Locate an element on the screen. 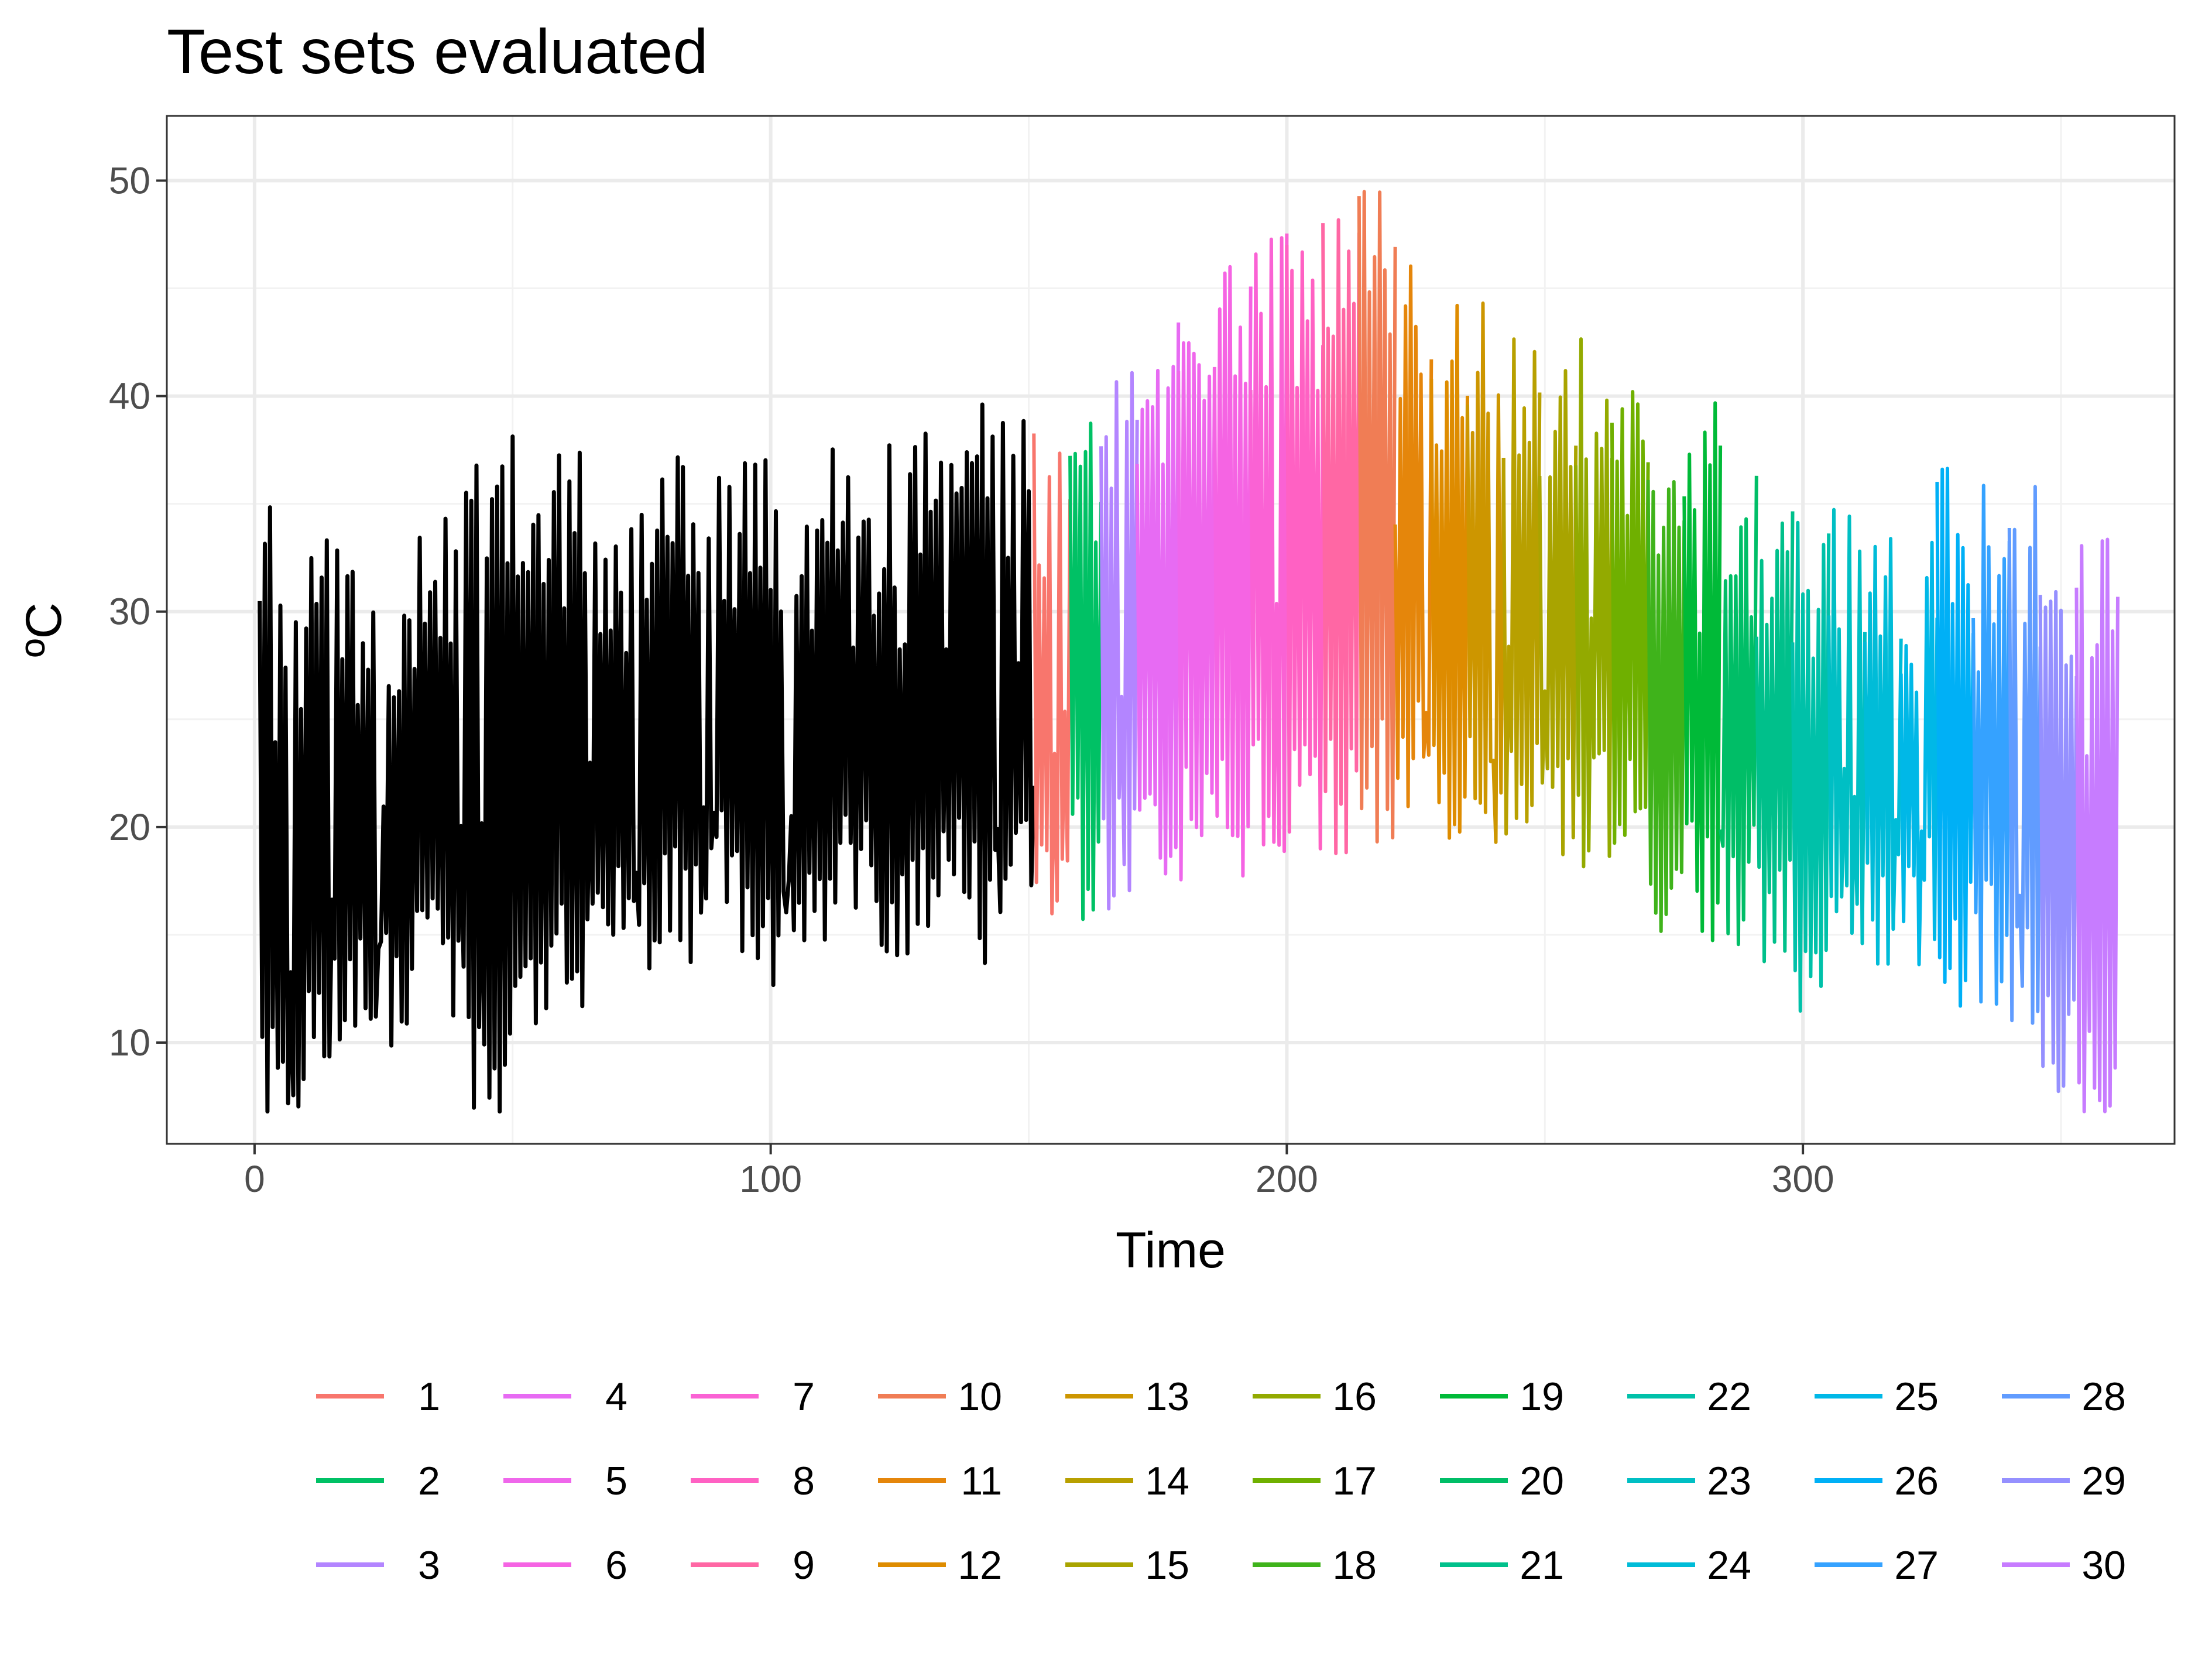  y-tick-label-1: 20 is located at coordinates (129, 827).